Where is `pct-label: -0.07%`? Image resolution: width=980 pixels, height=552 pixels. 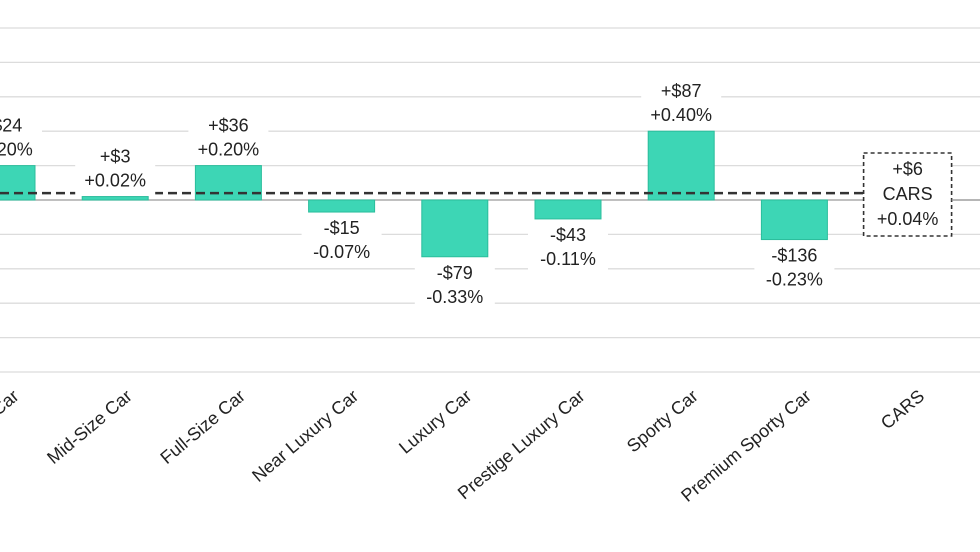 pct-label: -0.07% is located at coordinates (341, 252).